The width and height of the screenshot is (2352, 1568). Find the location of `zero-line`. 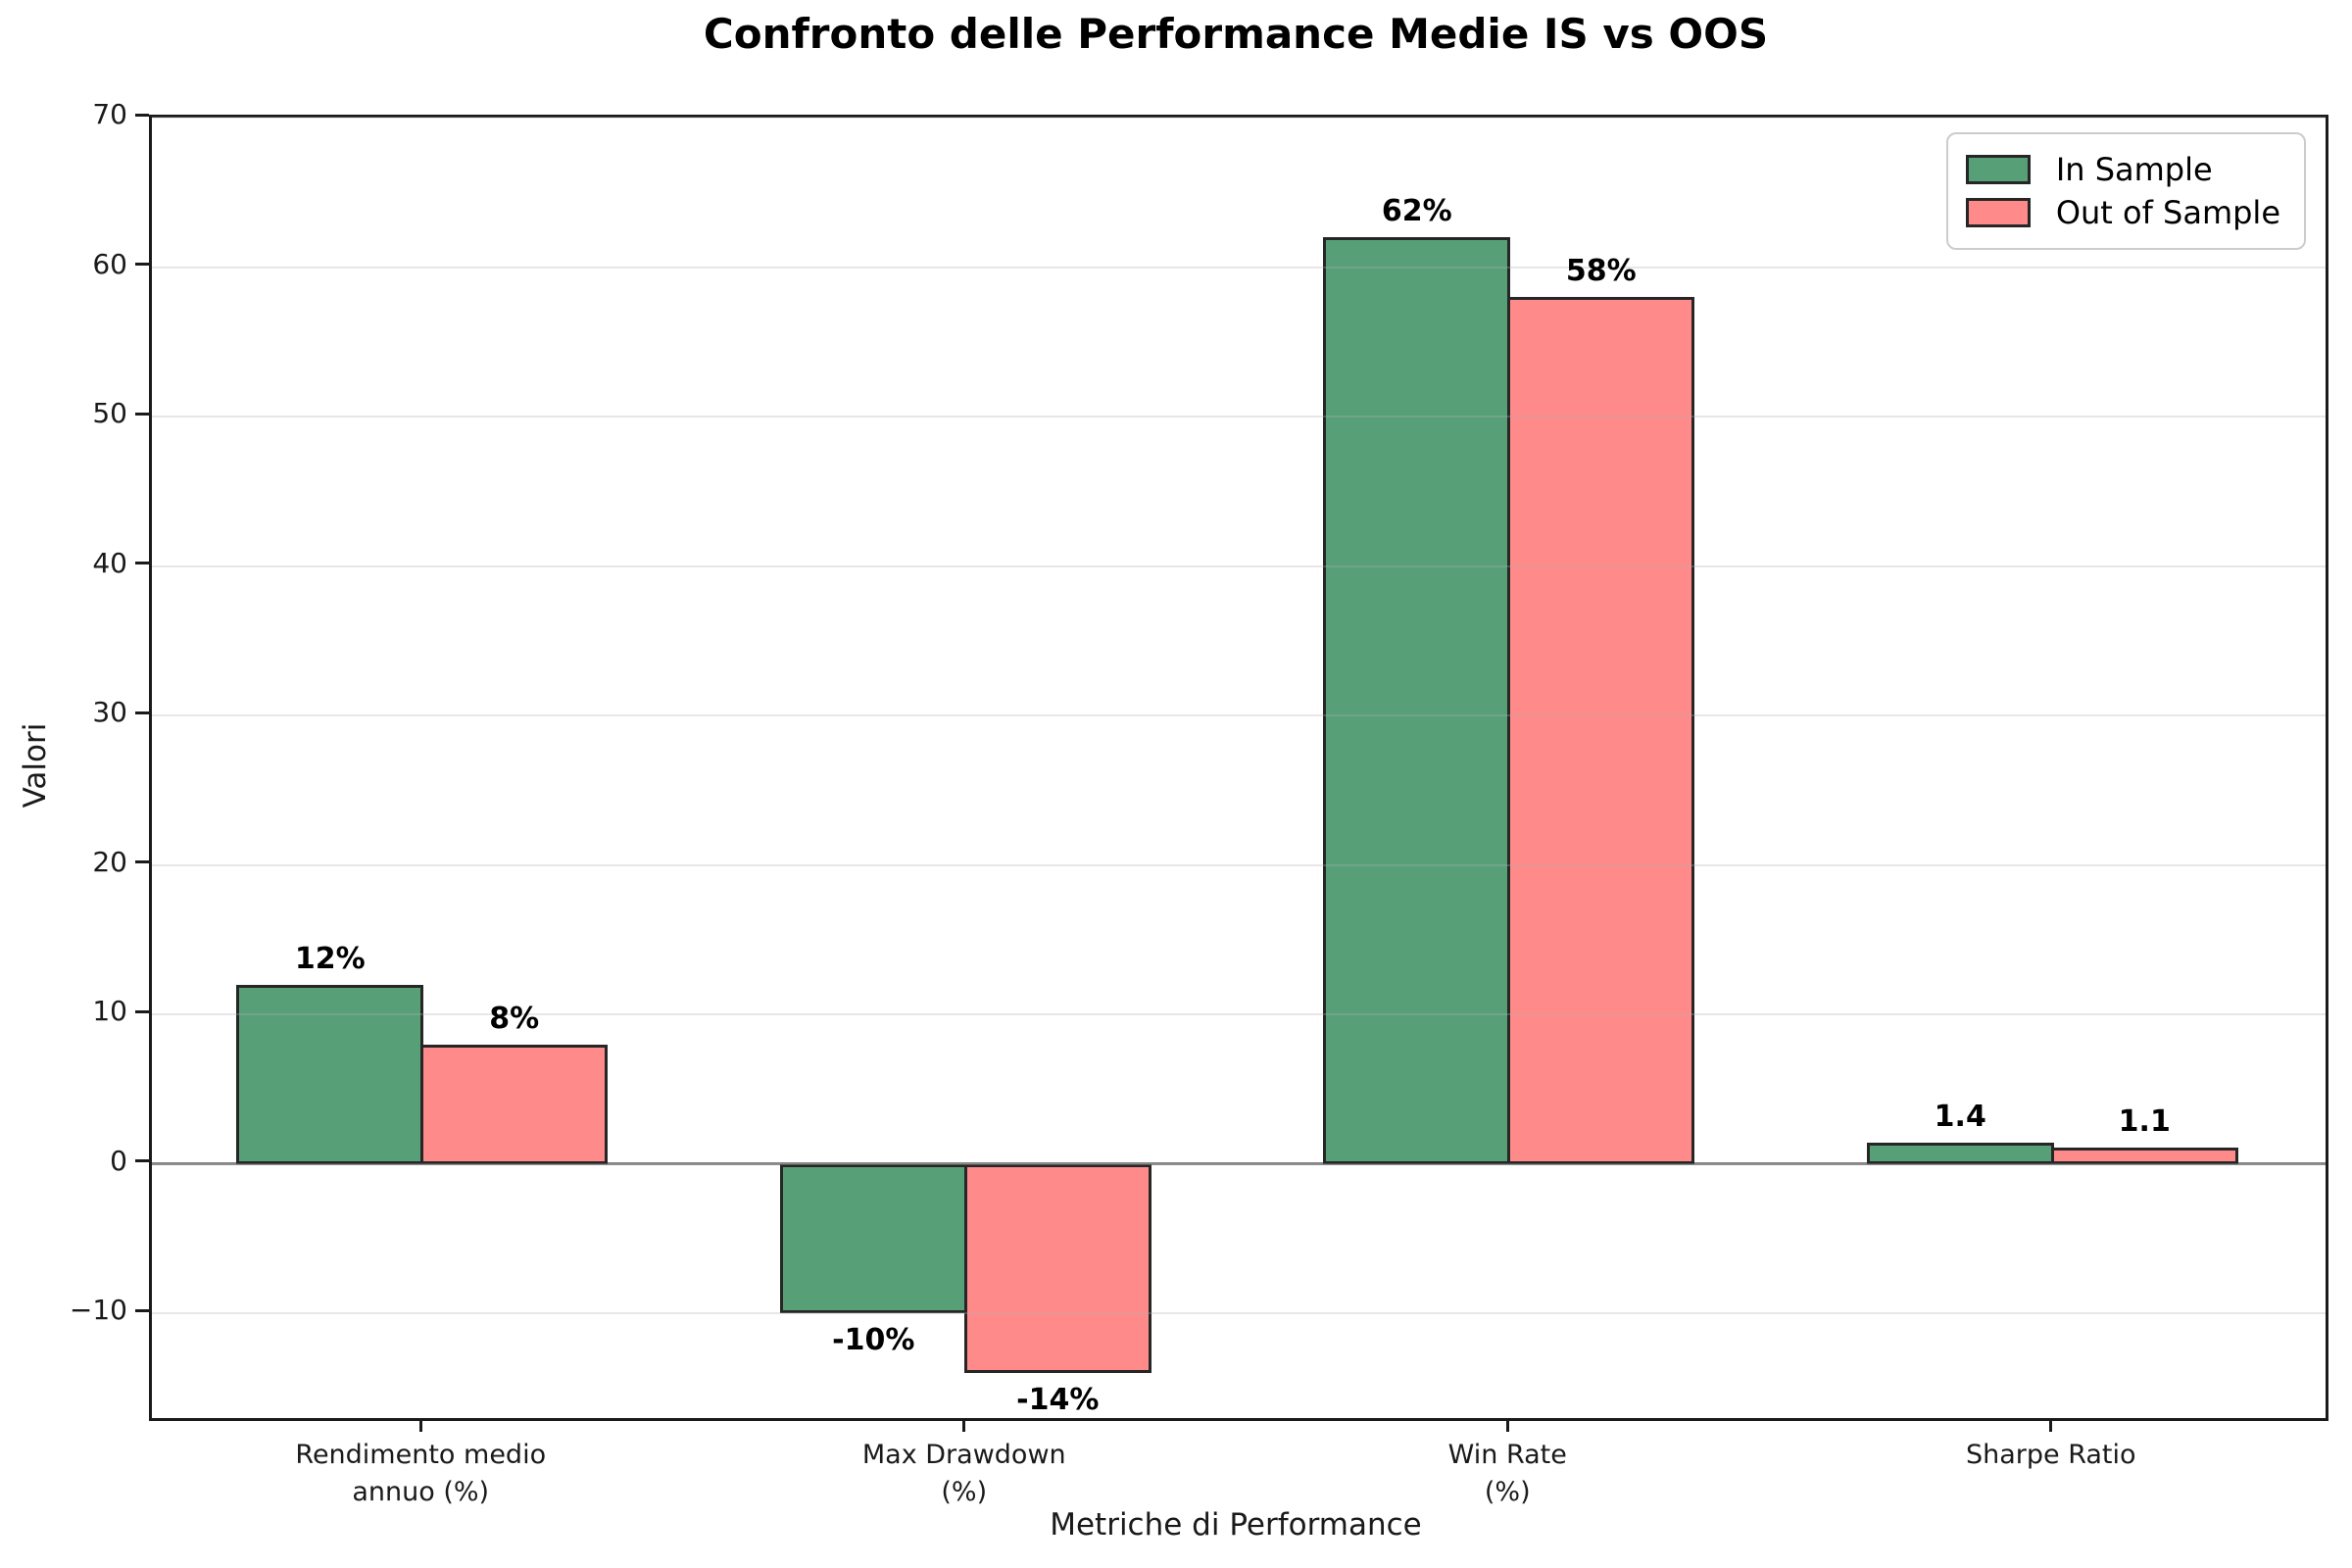

zero-line is located at coordinates (1239, 1164).